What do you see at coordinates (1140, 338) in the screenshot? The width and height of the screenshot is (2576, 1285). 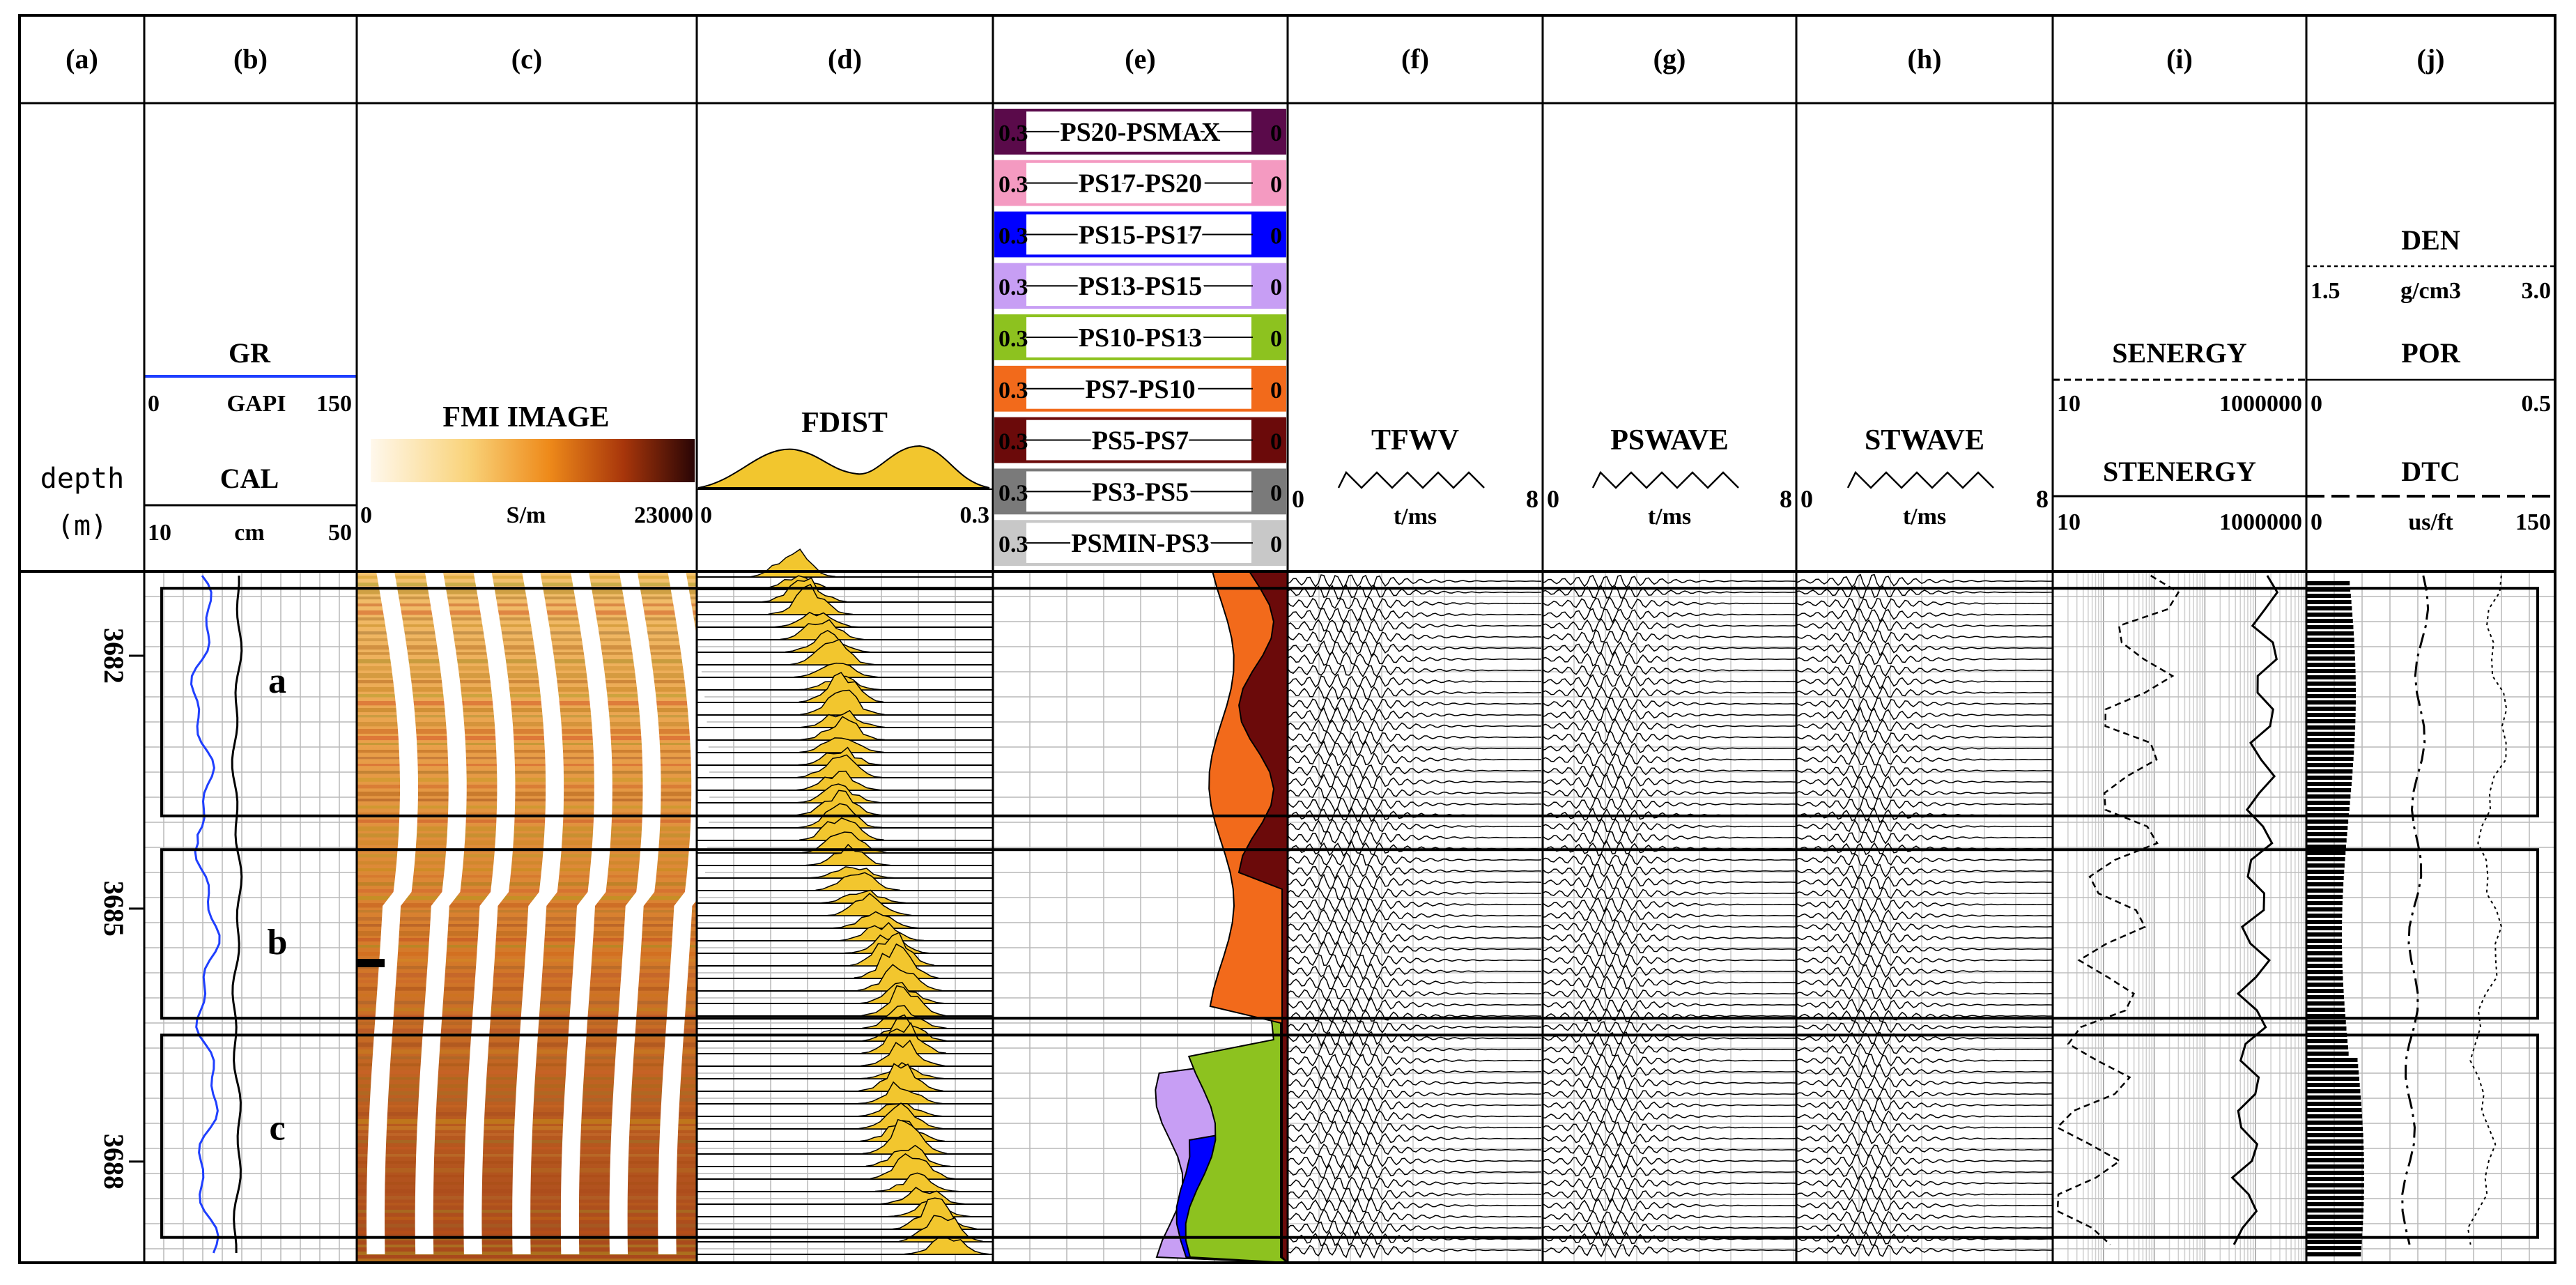 I see `bin-name-4: PS10-PS13` at bounding box center [1140, 338].